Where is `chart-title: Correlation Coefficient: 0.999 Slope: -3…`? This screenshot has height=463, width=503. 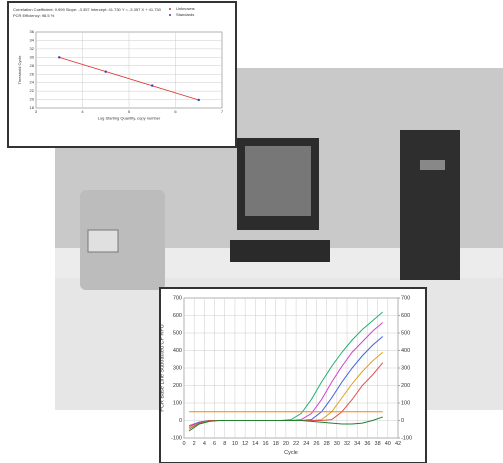 chart-title: Correlation Coefficient: 0.999 Slope: -3… is located at coordinates (87, 9).